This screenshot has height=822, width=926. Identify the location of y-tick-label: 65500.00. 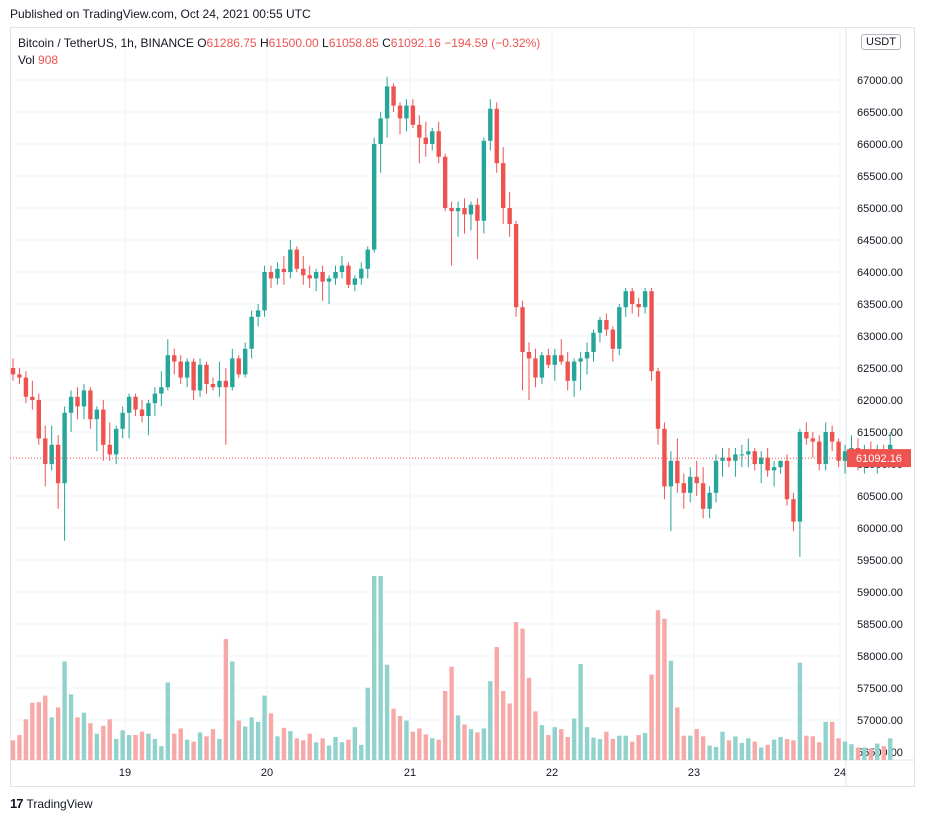
(880, 177).